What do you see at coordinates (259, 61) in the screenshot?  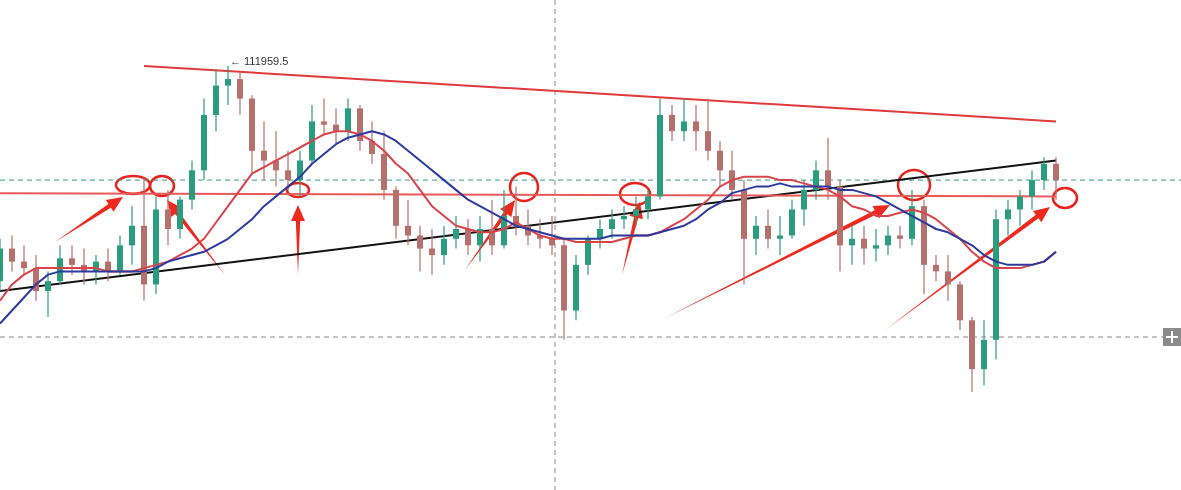 I see `annotation: ← 111959.5` at bounding box center [259, 61].